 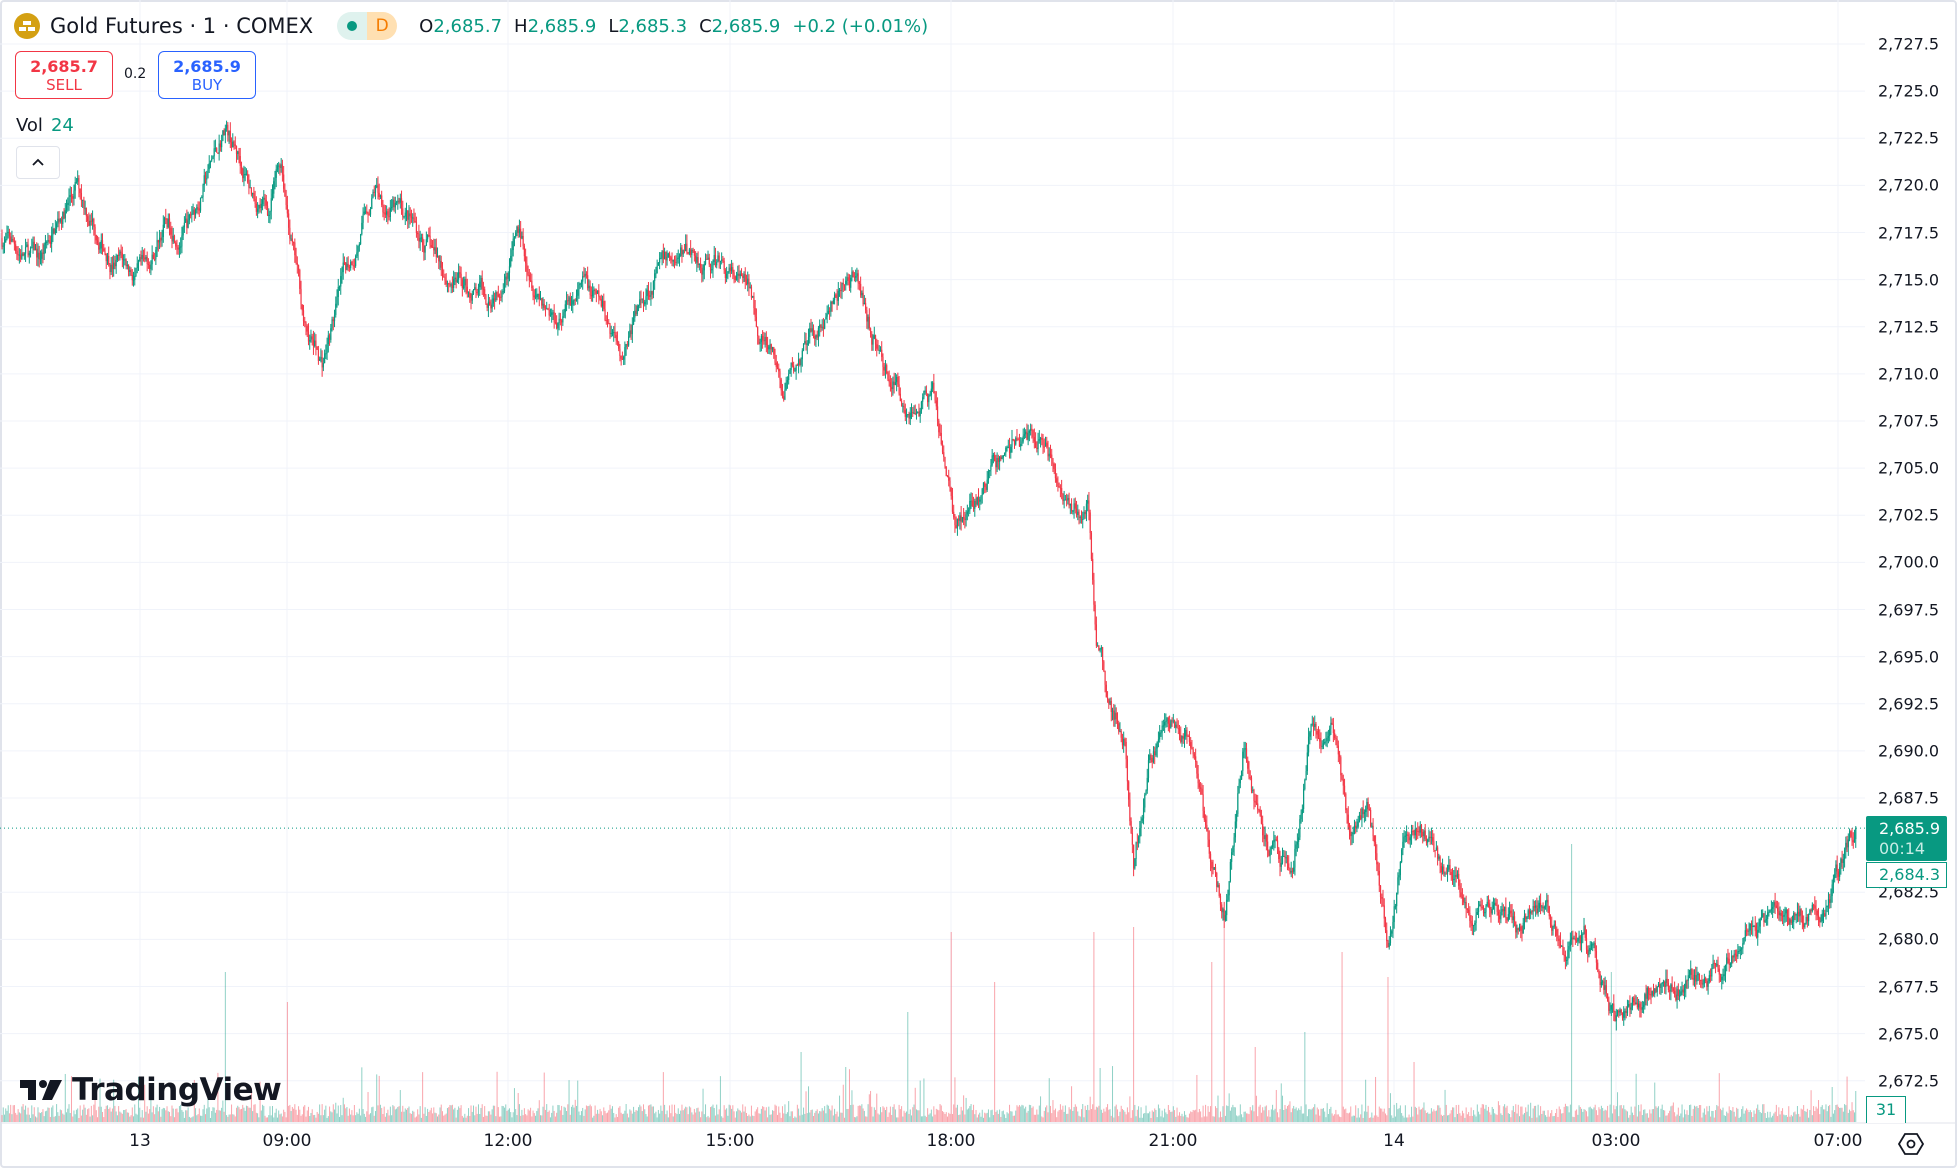 What do you see at coordinates (367, 26) in the screenshot?
I see `market-status-badge: D` at bounding box center [367, 26].